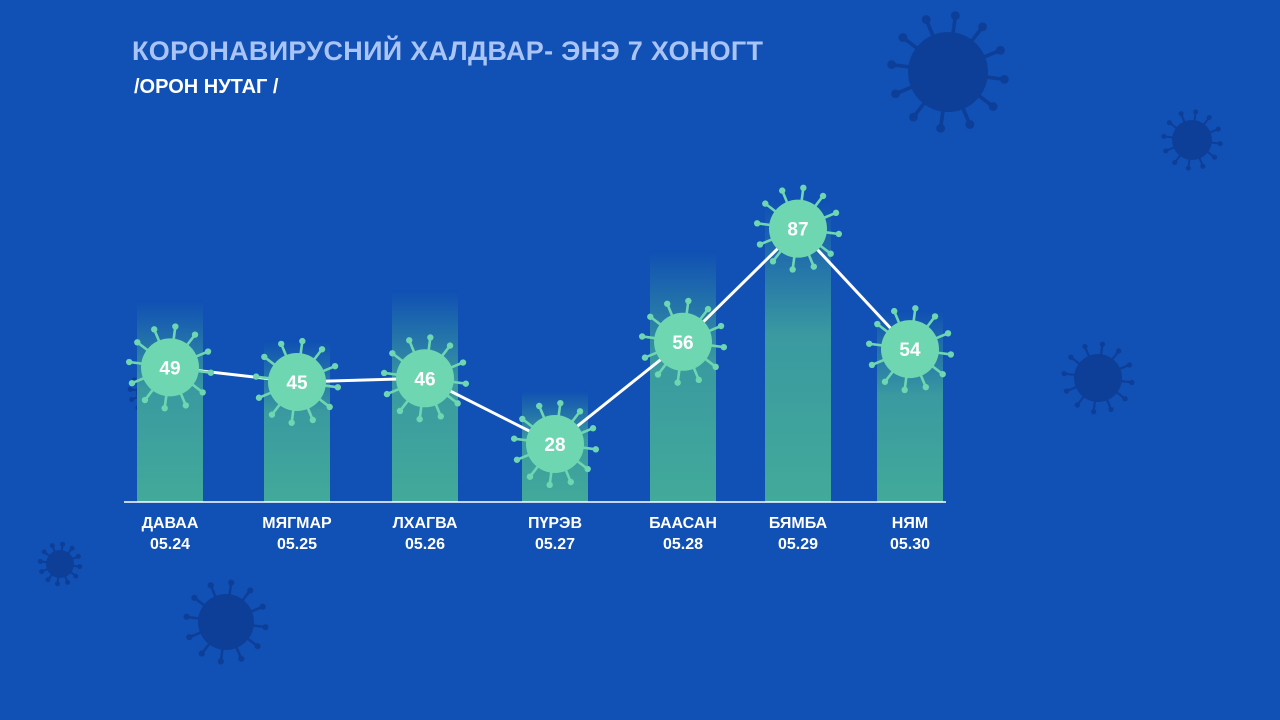  What do you see at coordinates (555, 544) in the screenshot?
I see `x-tick-date-4: 05.27` at bounding box center [555, 544].